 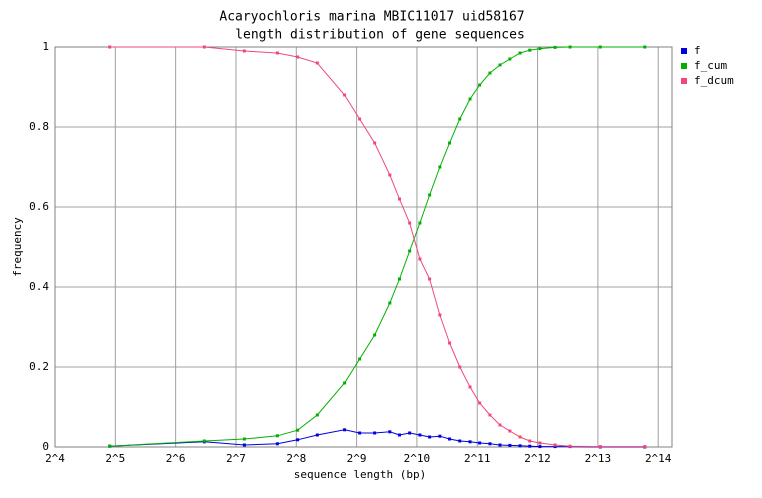 I want to click on y-axis-label: frequency, so click(x=17, y=247).